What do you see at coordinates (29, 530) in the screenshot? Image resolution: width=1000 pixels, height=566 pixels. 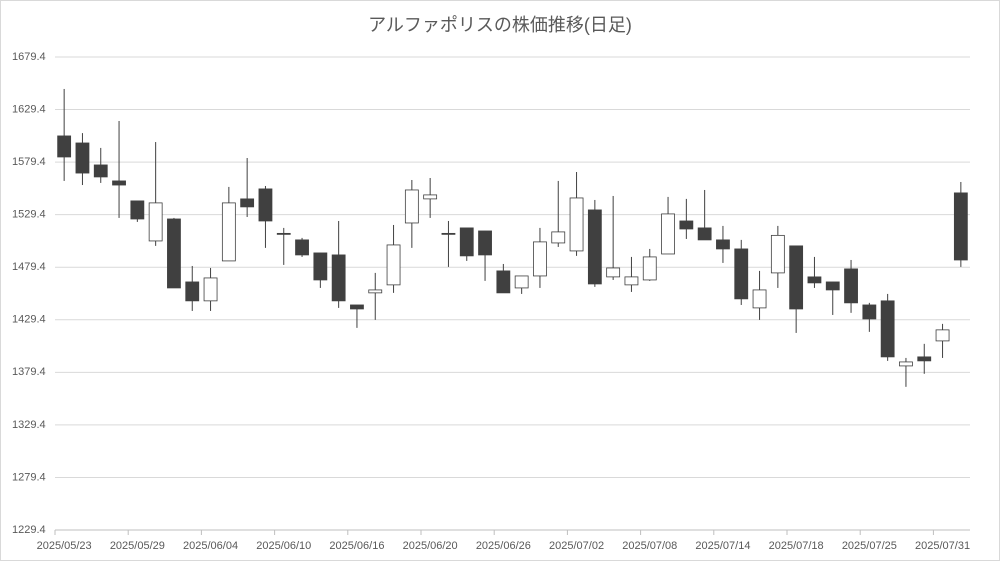 I see `y-tick-label: 1229.4` at bounding box center [29, 530].